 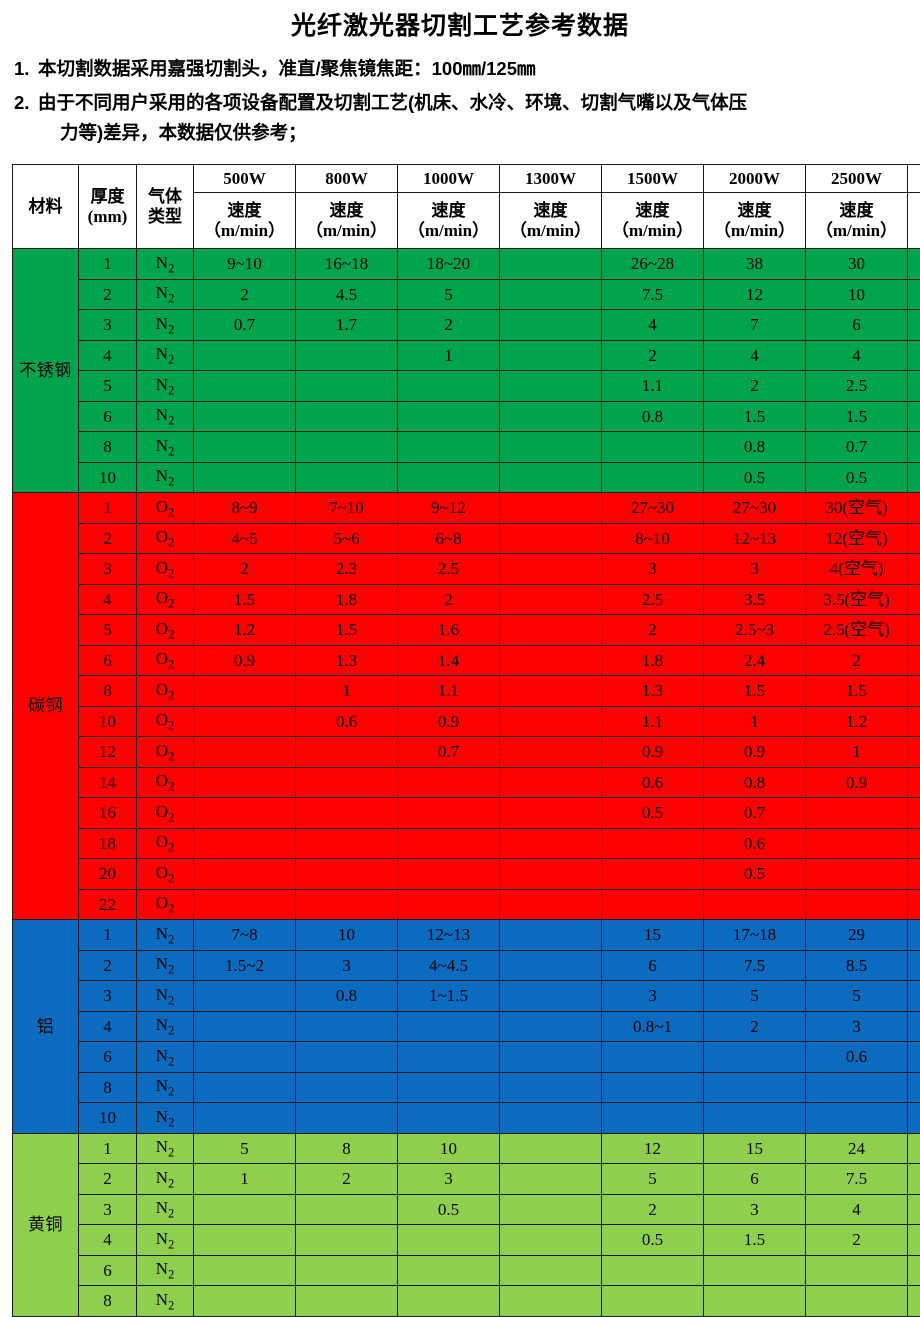 I want to click on thickness-cell: 3, so click(x=108, y=1209).